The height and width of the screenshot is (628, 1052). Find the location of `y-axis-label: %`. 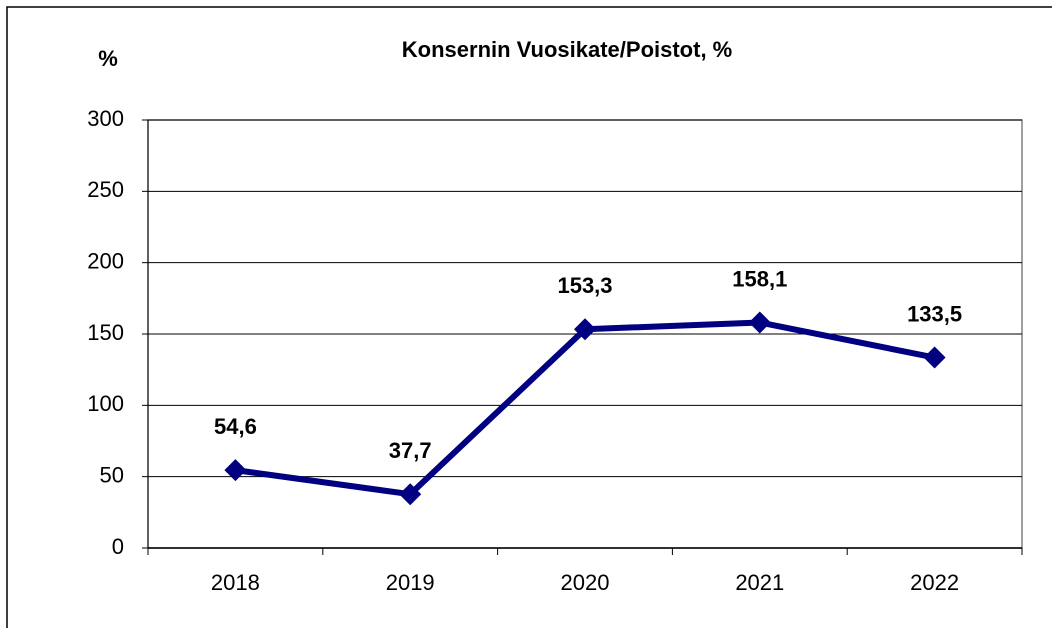

y-axis-label: % is located at coordinates (108, 58).